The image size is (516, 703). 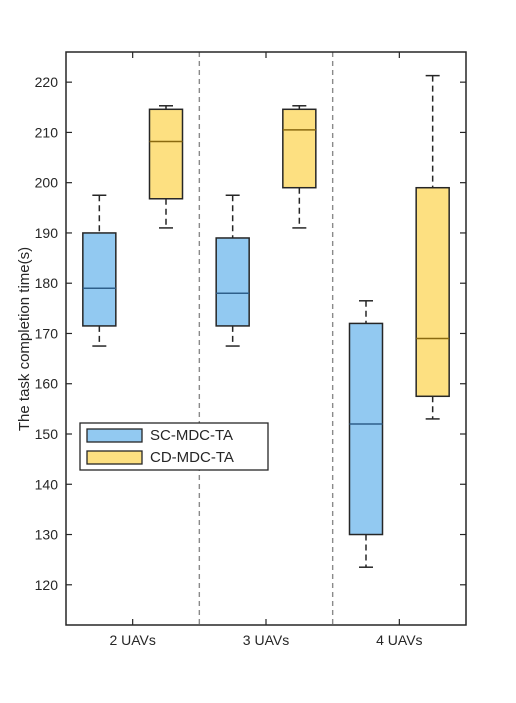 I want to click on y-tick-label: 120, so click(x=47, y=585).